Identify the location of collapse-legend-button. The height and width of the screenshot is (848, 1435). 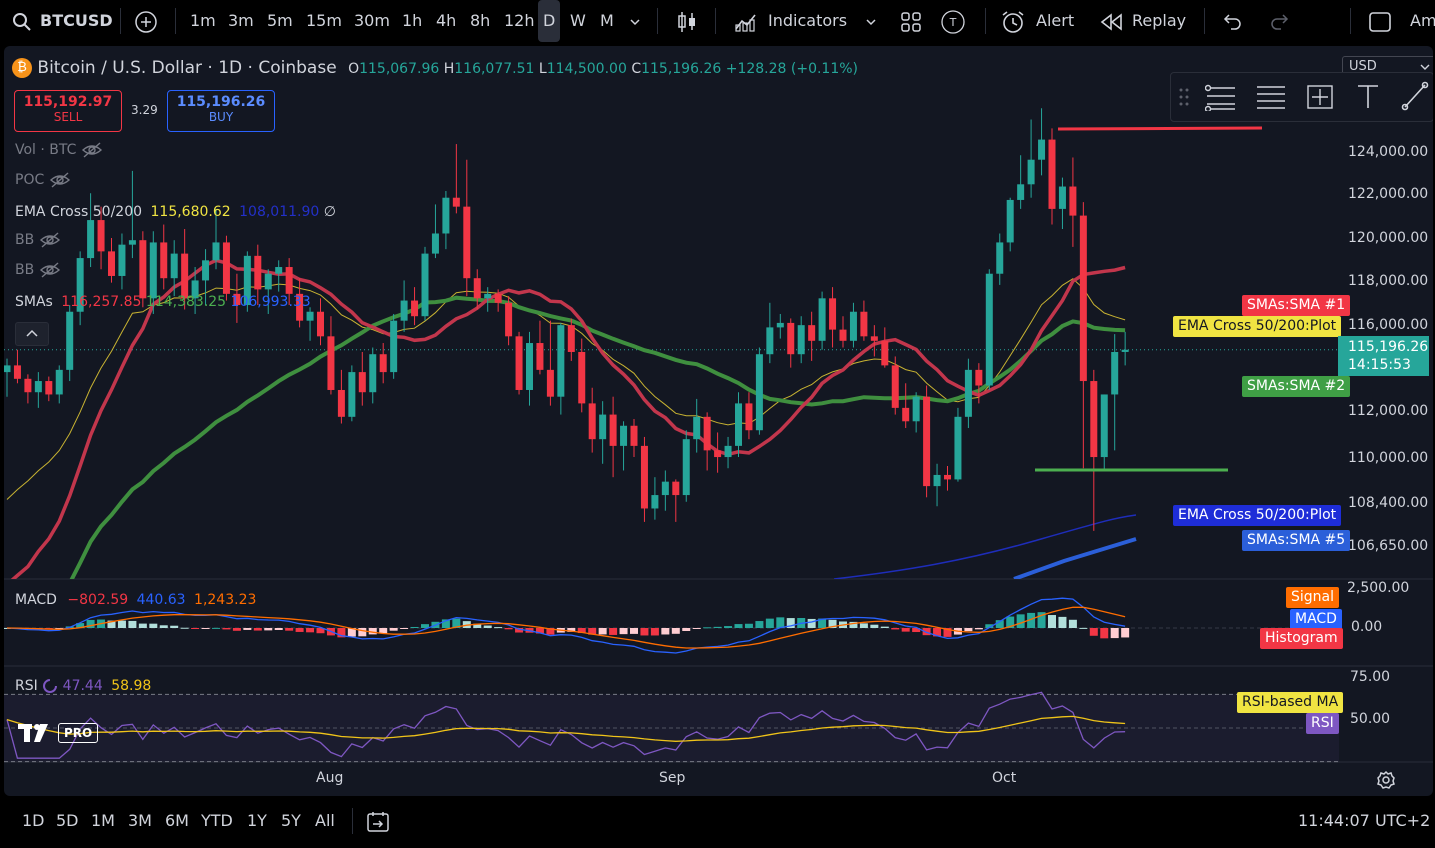
(32, 334).